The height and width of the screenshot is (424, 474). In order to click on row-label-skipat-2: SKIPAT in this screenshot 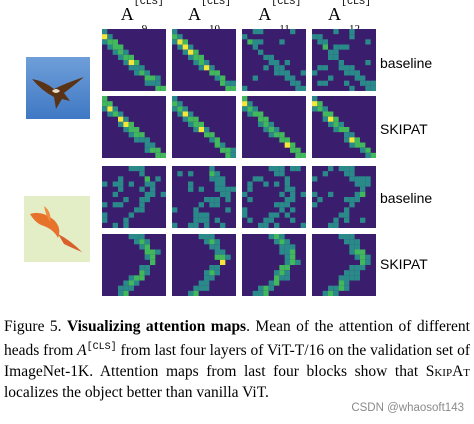, I will do `click(404, 264)`.